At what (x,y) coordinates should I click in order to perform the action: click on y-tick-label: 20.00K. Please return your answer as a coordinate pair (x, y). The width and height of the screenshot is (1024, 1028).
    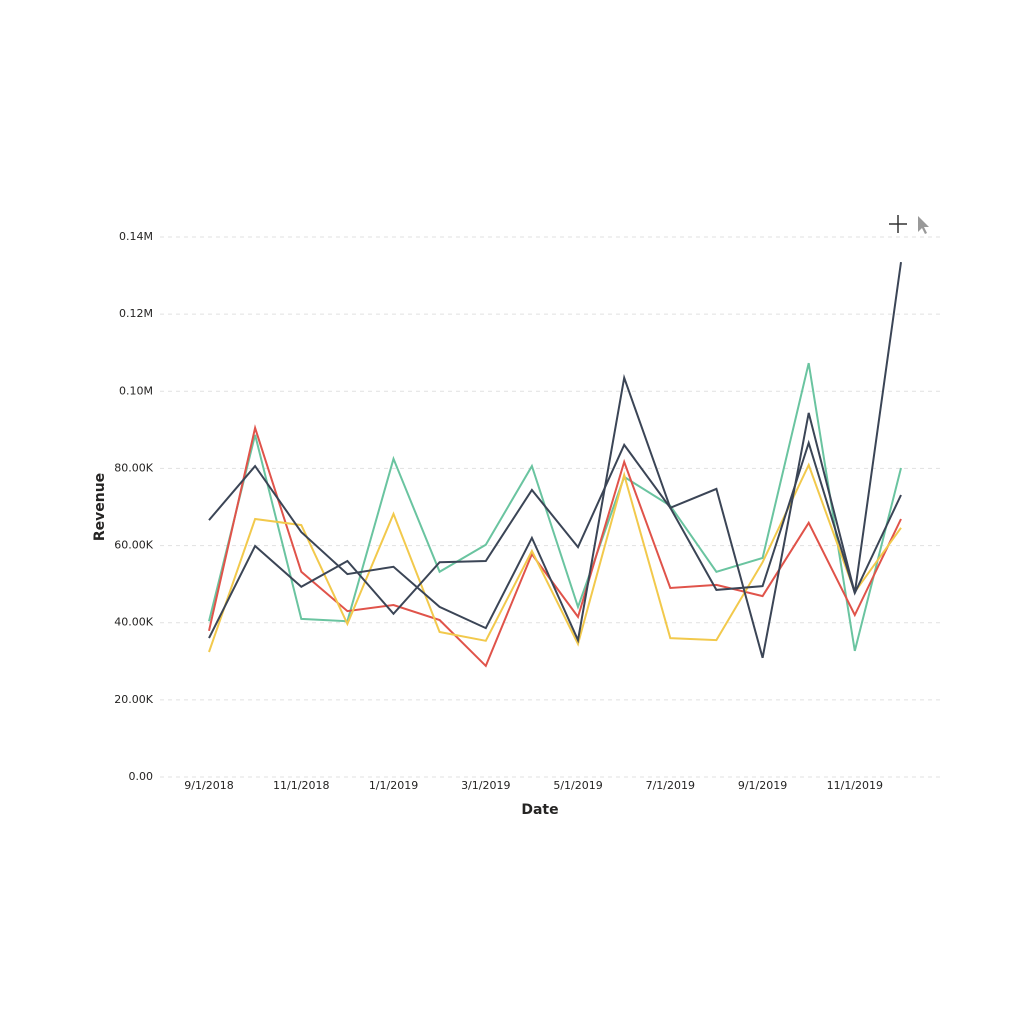
    Looking at the image, I should click on (133, 699).